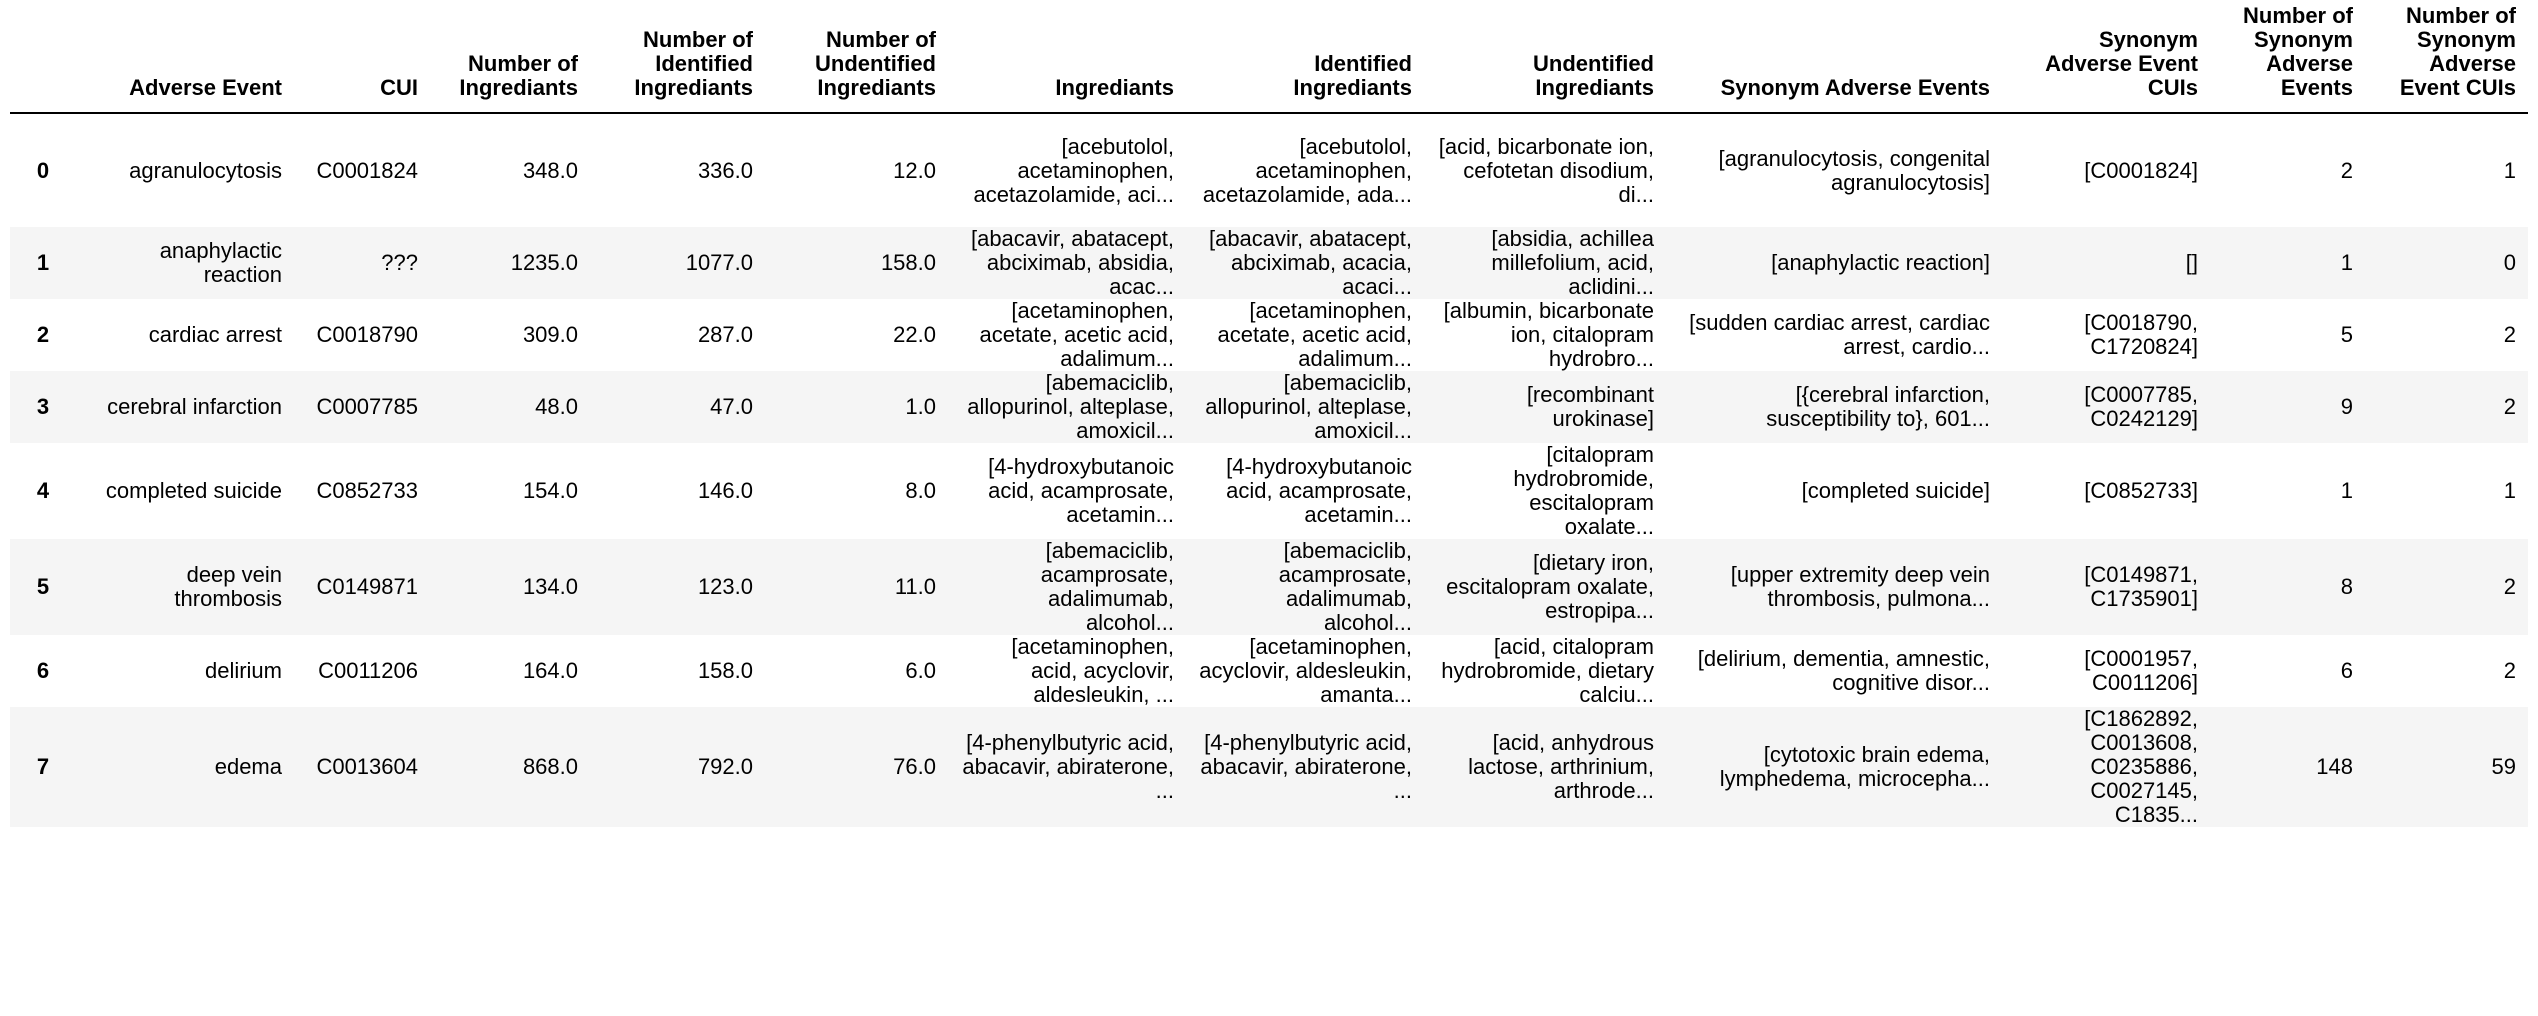 The width and height of the screenshot is (2538, 1016). What do you see at coordinates (1545, 57) in the screenshot?
I see `column-header: Undentified Ingrediants` at bounding box center [1545, 57].